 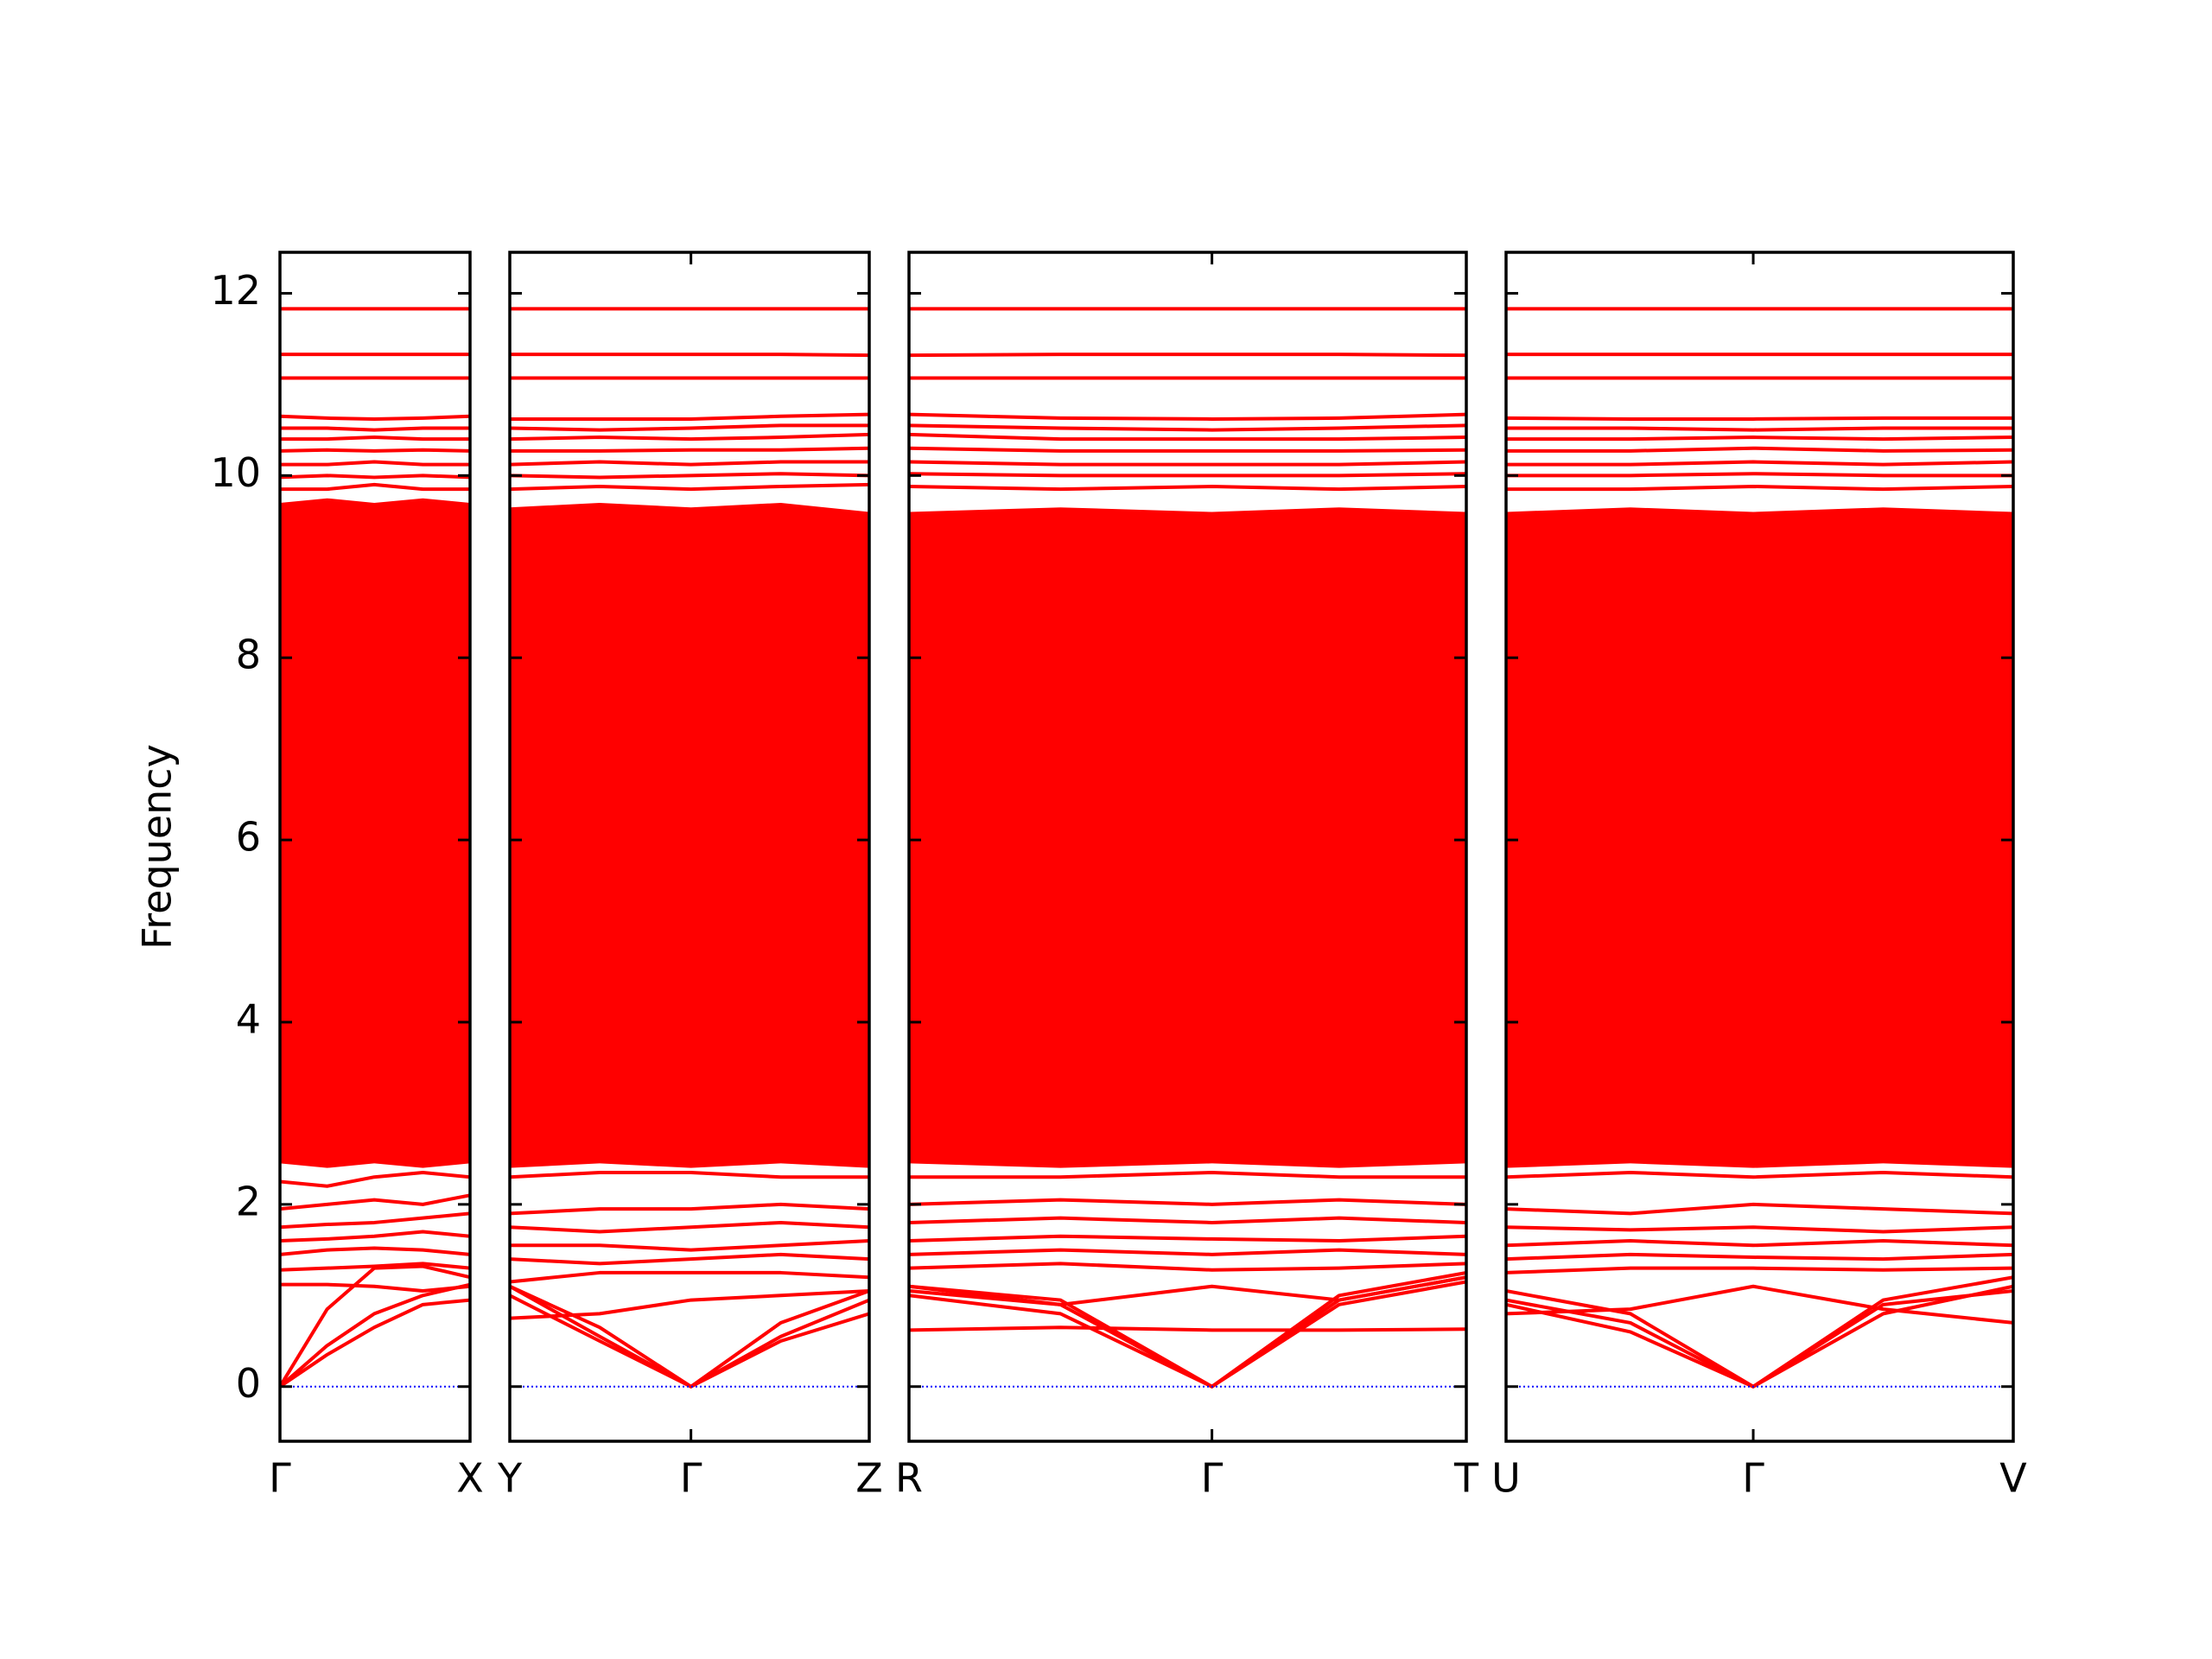 I want to click on y-axis-label: Frequency, so click(x=157, y=847).